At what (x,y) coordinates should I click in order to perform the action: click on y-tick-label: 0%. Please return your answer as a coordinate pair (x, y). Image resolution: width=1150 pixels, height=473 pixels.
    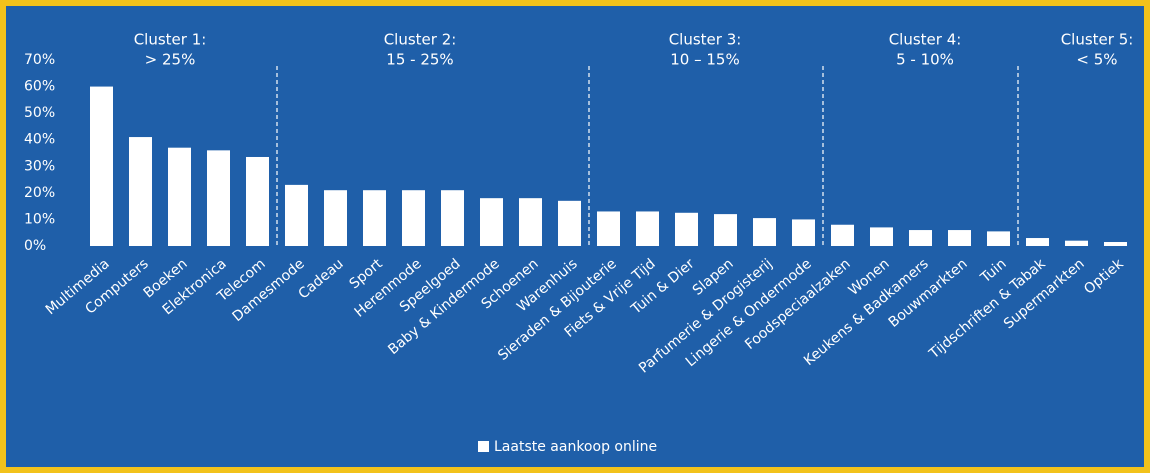
    Looking at the image, I should click on (35, 246).